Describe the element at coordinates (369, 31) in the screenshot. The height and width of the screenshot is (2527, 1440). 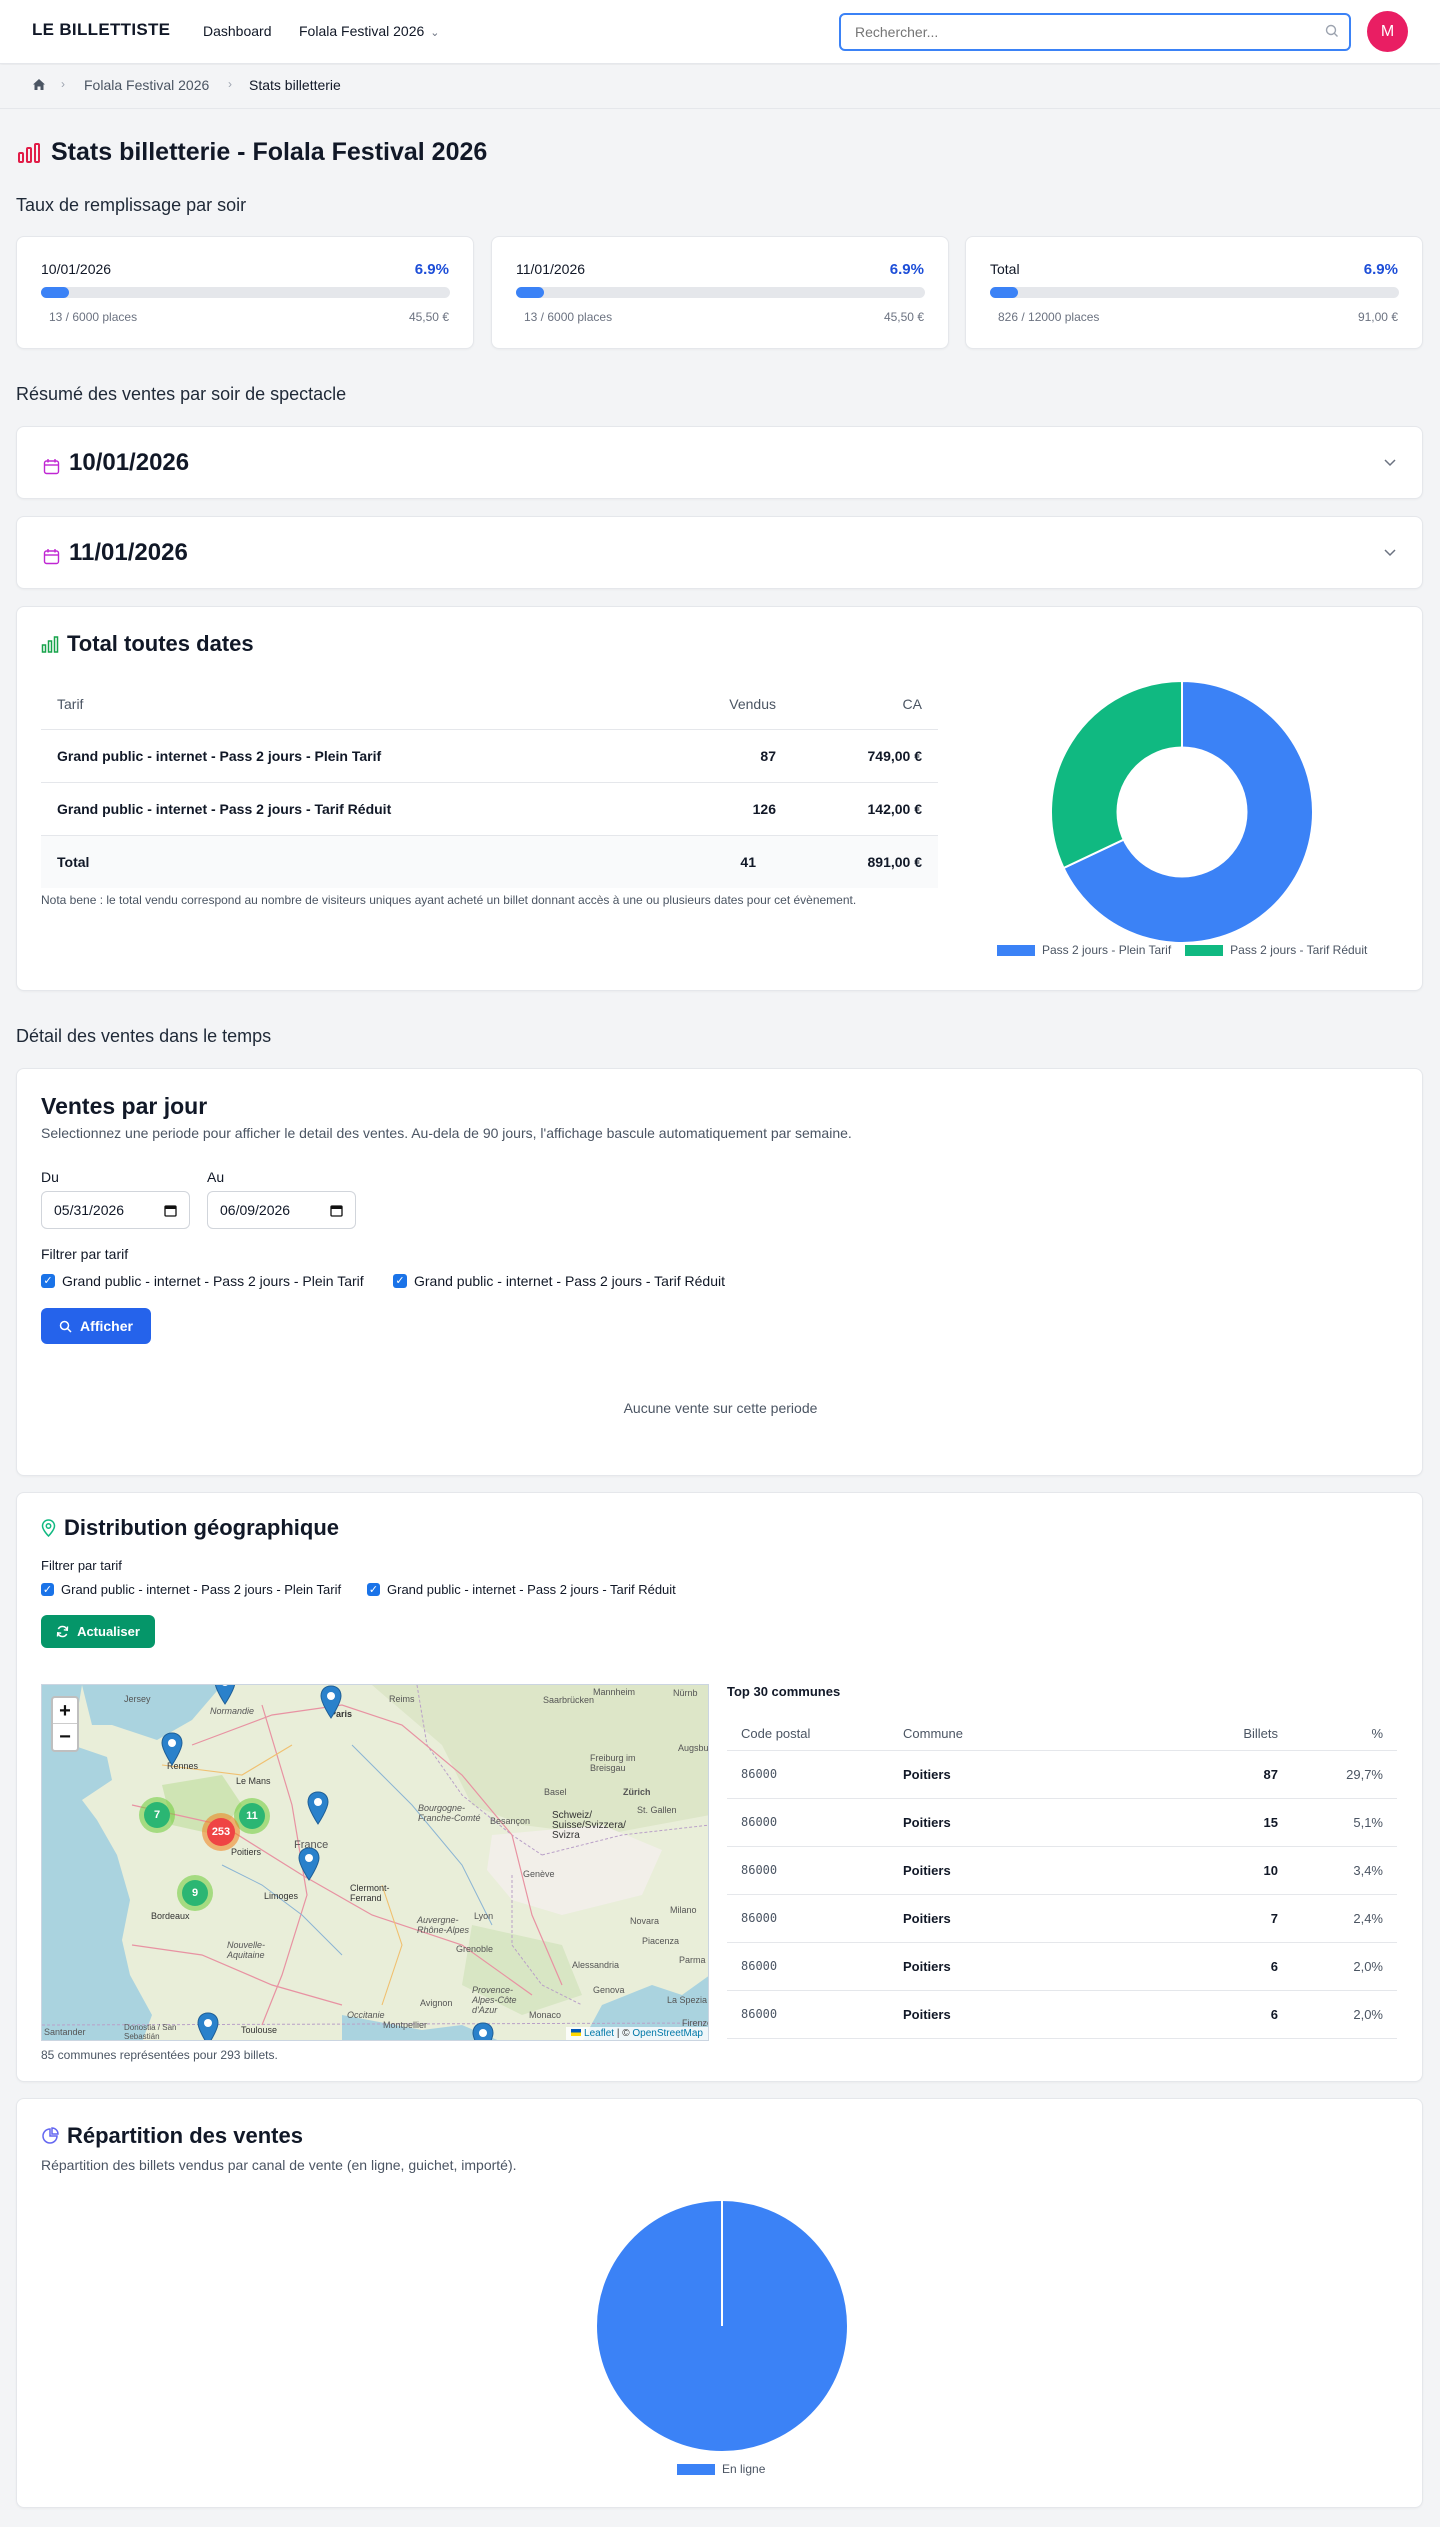
I see `nav-event-dropdown: Folala Festival 2026 ⌄` at that location.